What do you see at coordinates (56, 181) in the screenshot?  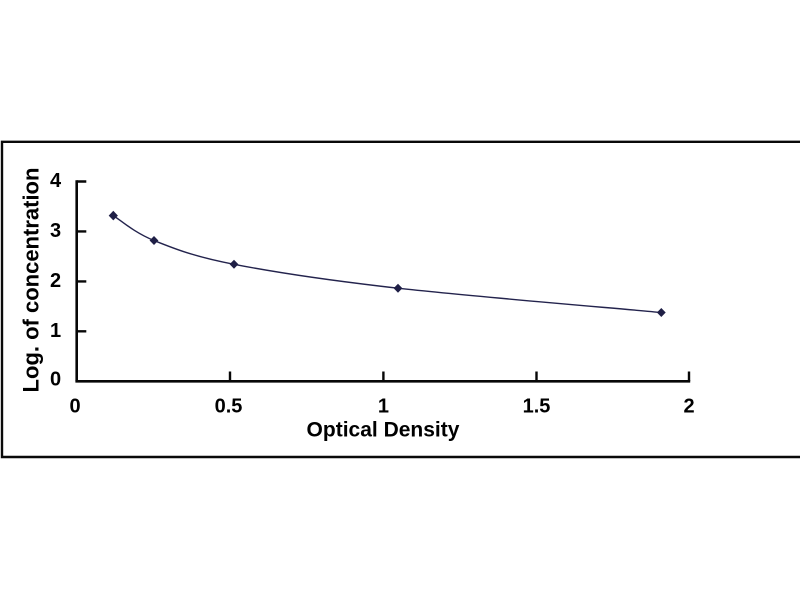 I see `svg-text: 4` at bounding box center [56, 181].